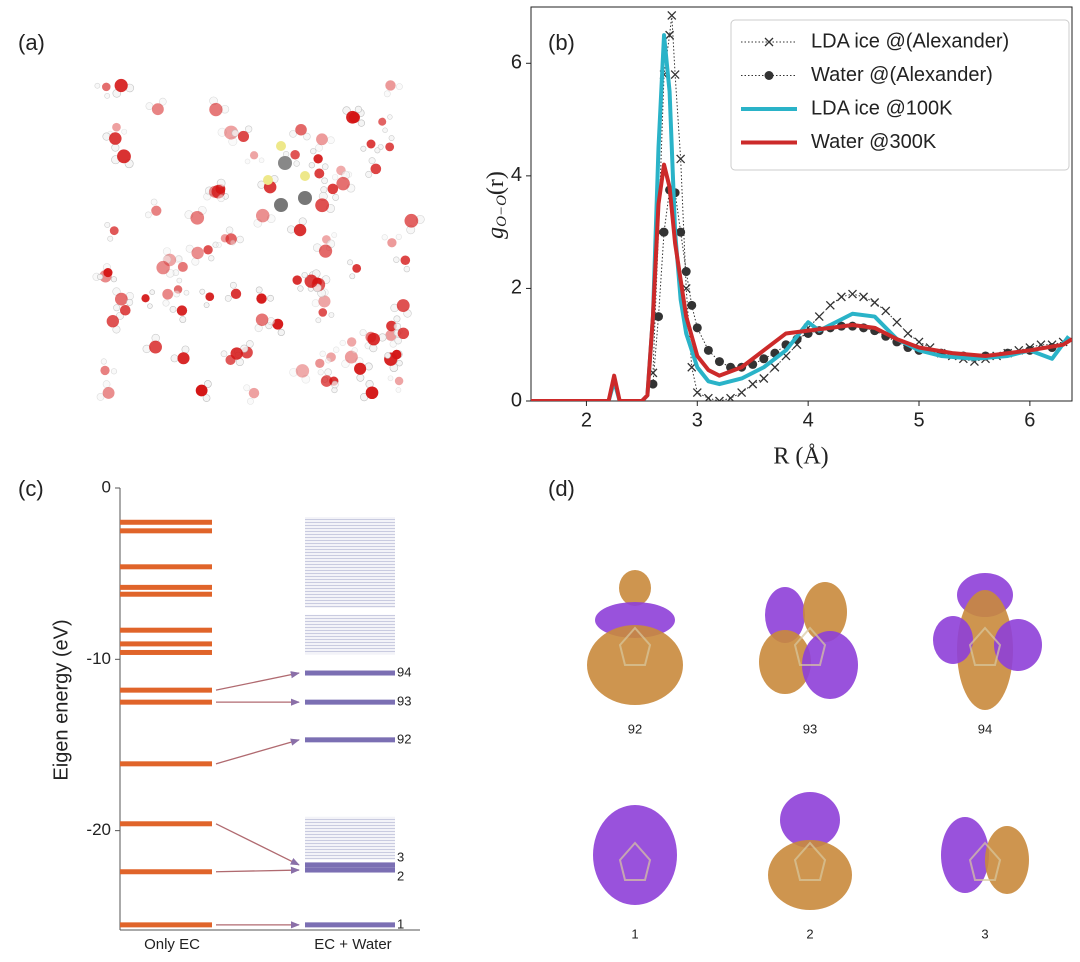 The height and width of the screenshot is (962, 1080). Describe the element at coordinates (900, 95) in the screenshot. I see `legend-box` at that location.